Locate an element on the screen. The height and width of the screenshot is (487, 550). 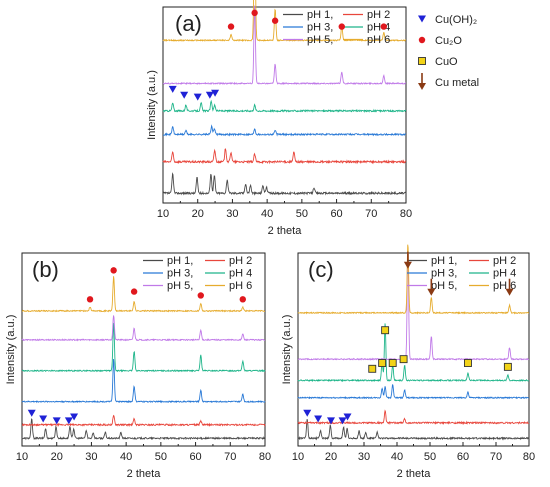
symbol-legend-label: Cu₂O is located at coordinates (448, 41).